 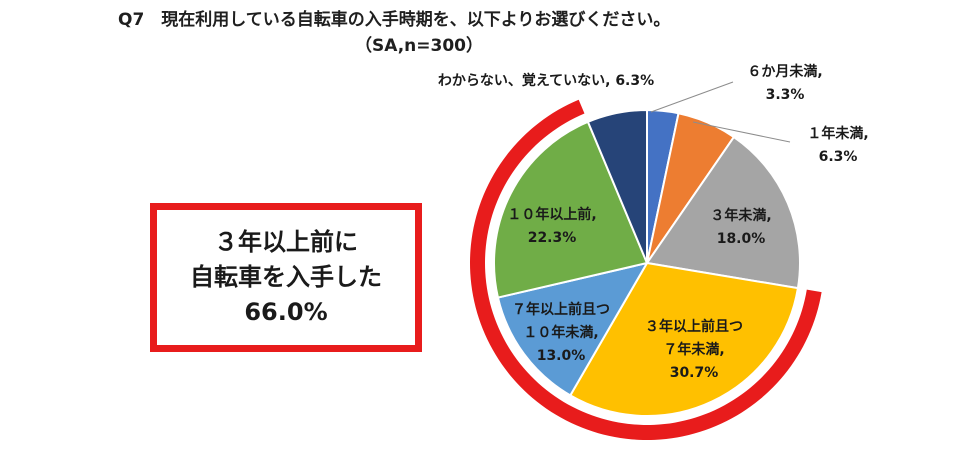 What do you see at coordinates (561, 356) in the screenshot?
I see `slice-value-label-4: 13.0%` at bounding box center [561, 356].